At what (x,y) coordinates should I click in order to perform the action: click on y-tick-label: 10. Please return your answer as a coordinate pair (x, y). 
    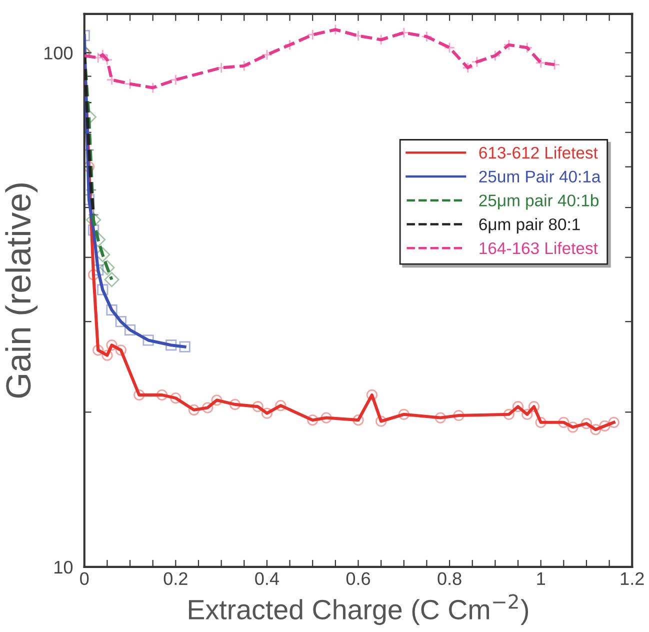
    Looking at the image, I should click on (63, 567).